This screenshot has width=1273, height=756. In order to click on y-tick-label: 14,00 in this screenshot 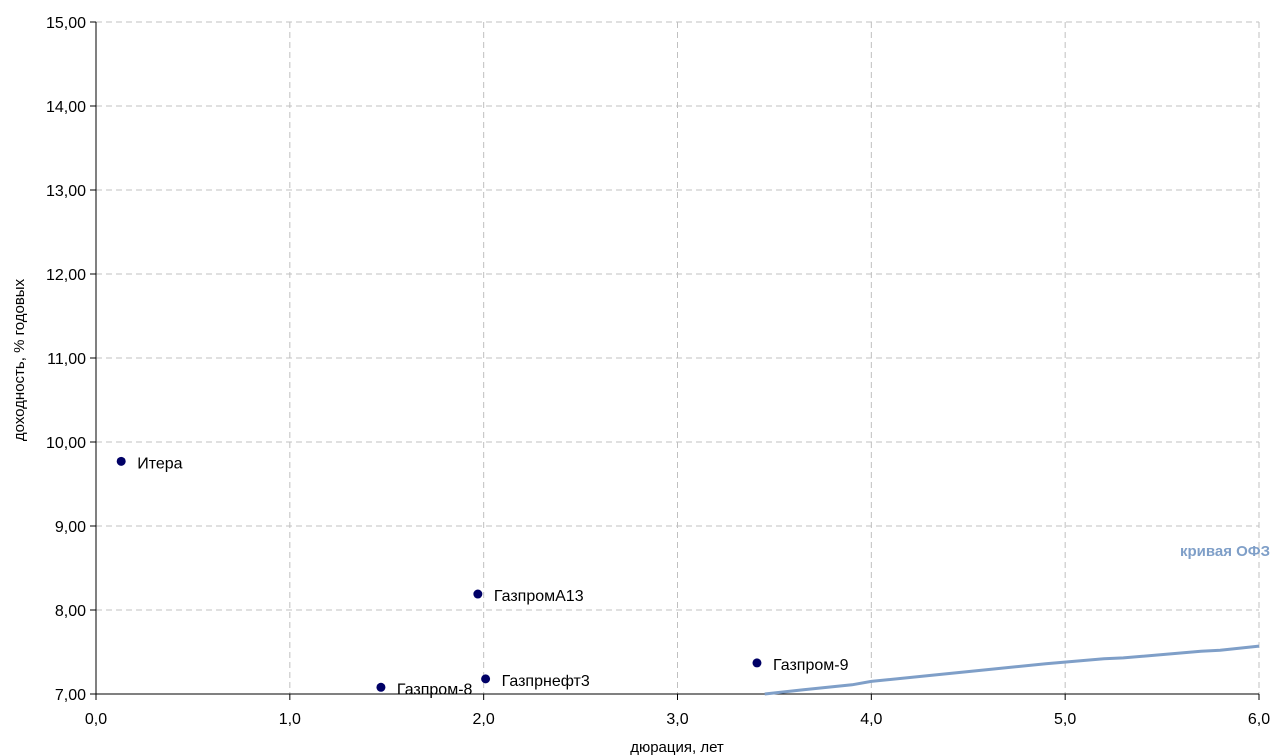, I will do `click(66, 107)`.